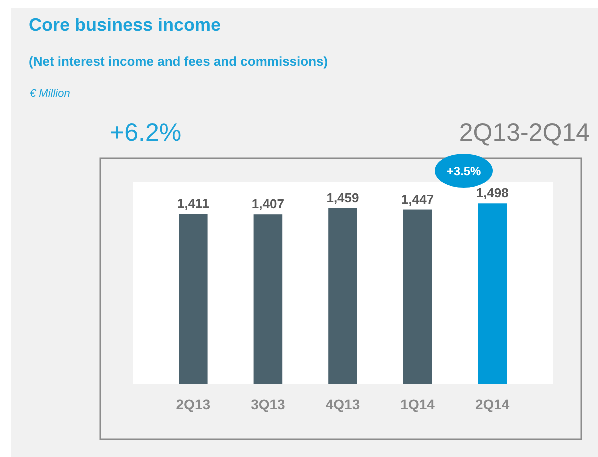 Image resolution: width=598 pixels, height=457 pixels. Describe the element at coordinates (464, 171) in the screenshot. I see `text: +3.5%` at that location.